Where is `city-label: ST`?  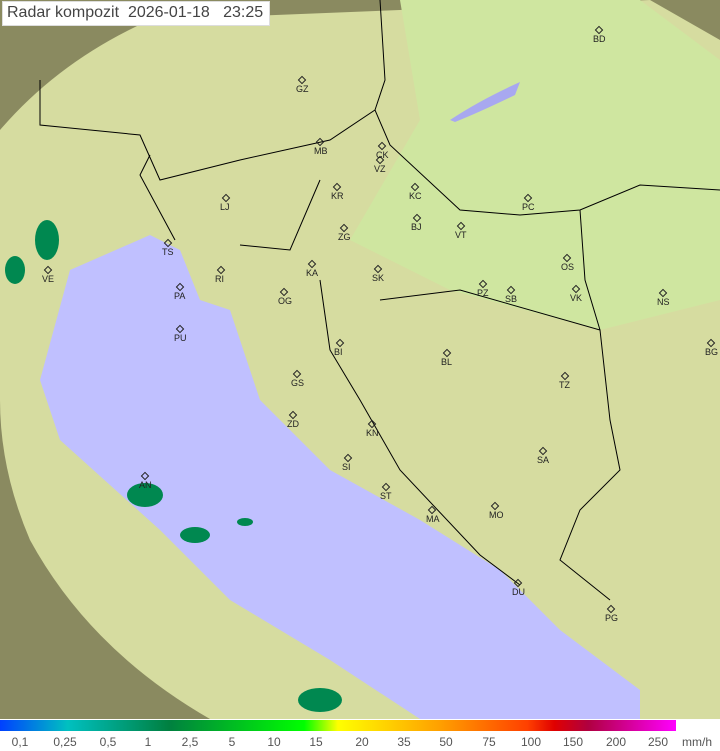 city-label: ST is located at coordinates (386, 496).